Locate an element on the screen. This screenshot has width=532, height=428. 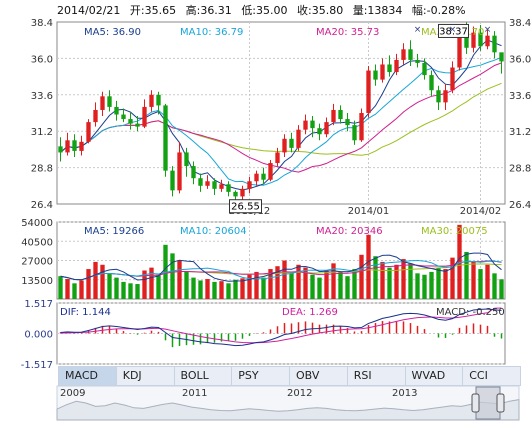
high-price-label: 38.37 is located at coordinates (453, 31).